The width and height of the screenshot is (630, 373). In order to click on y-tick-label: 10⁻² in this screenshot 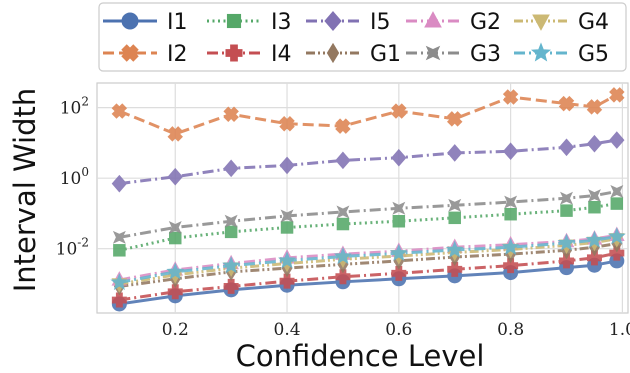, I will do `click(72, 248)`.